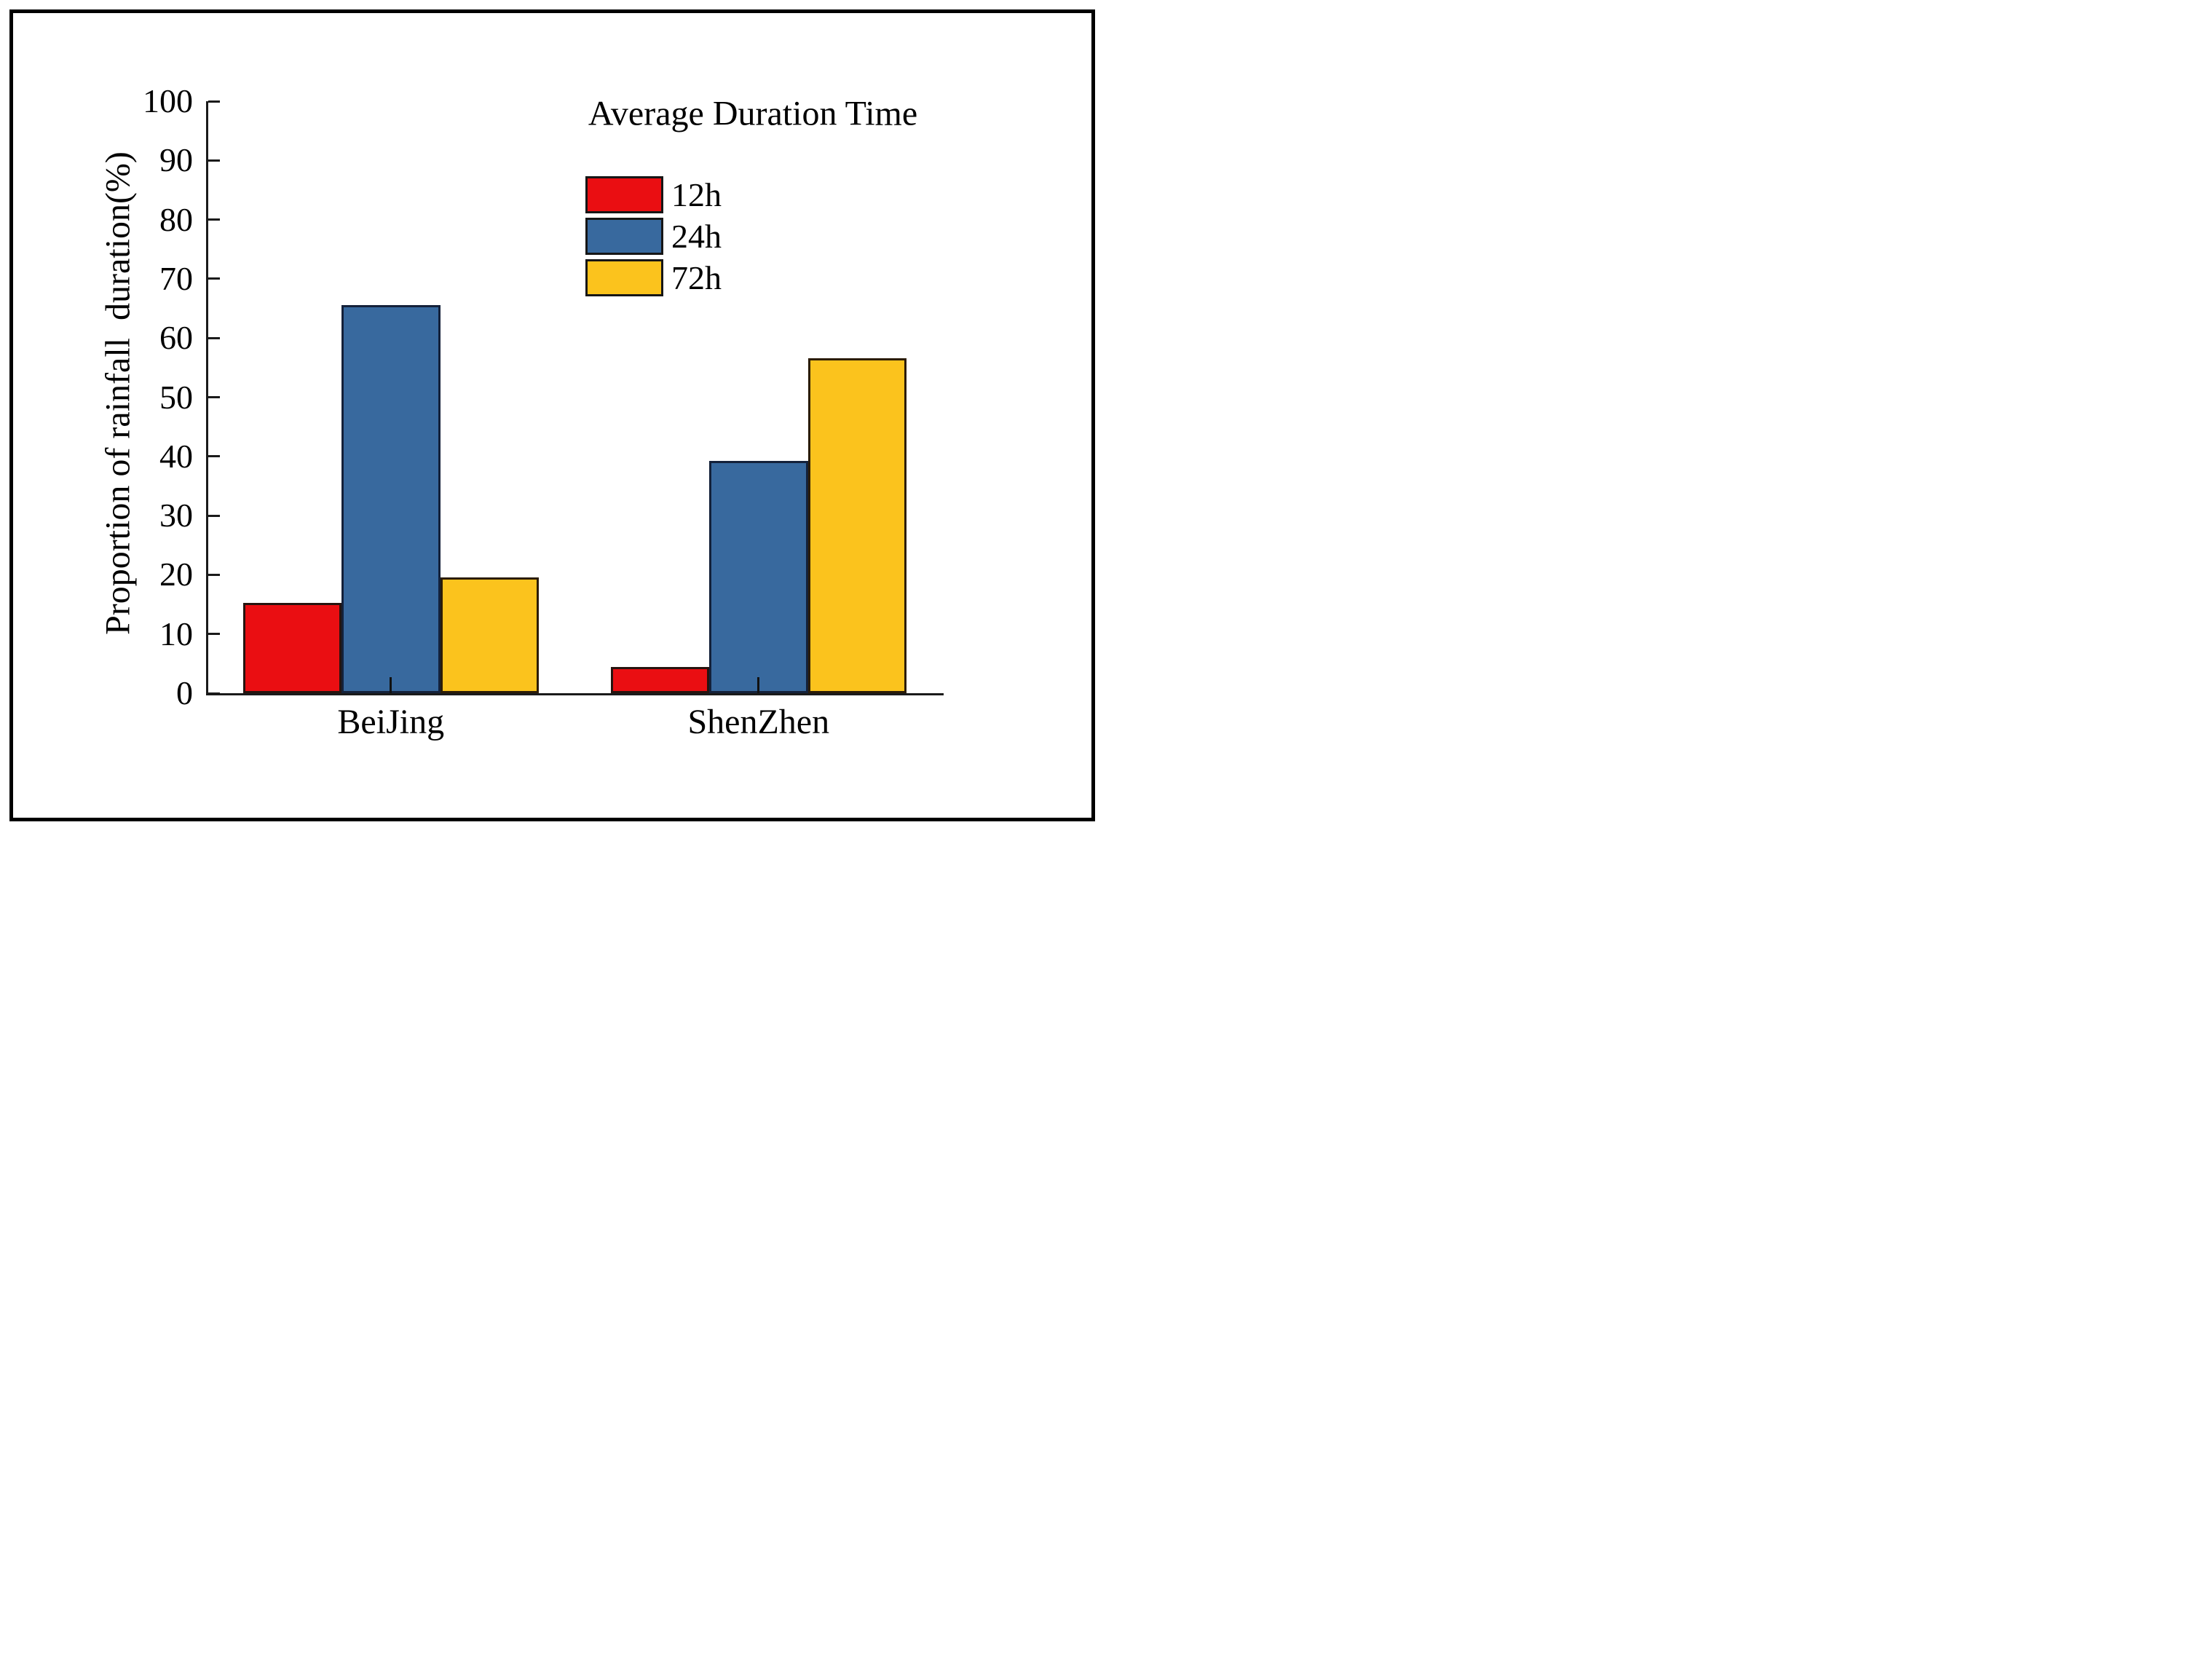  I want to click on y-tick-label: 30, so click(176, 515).